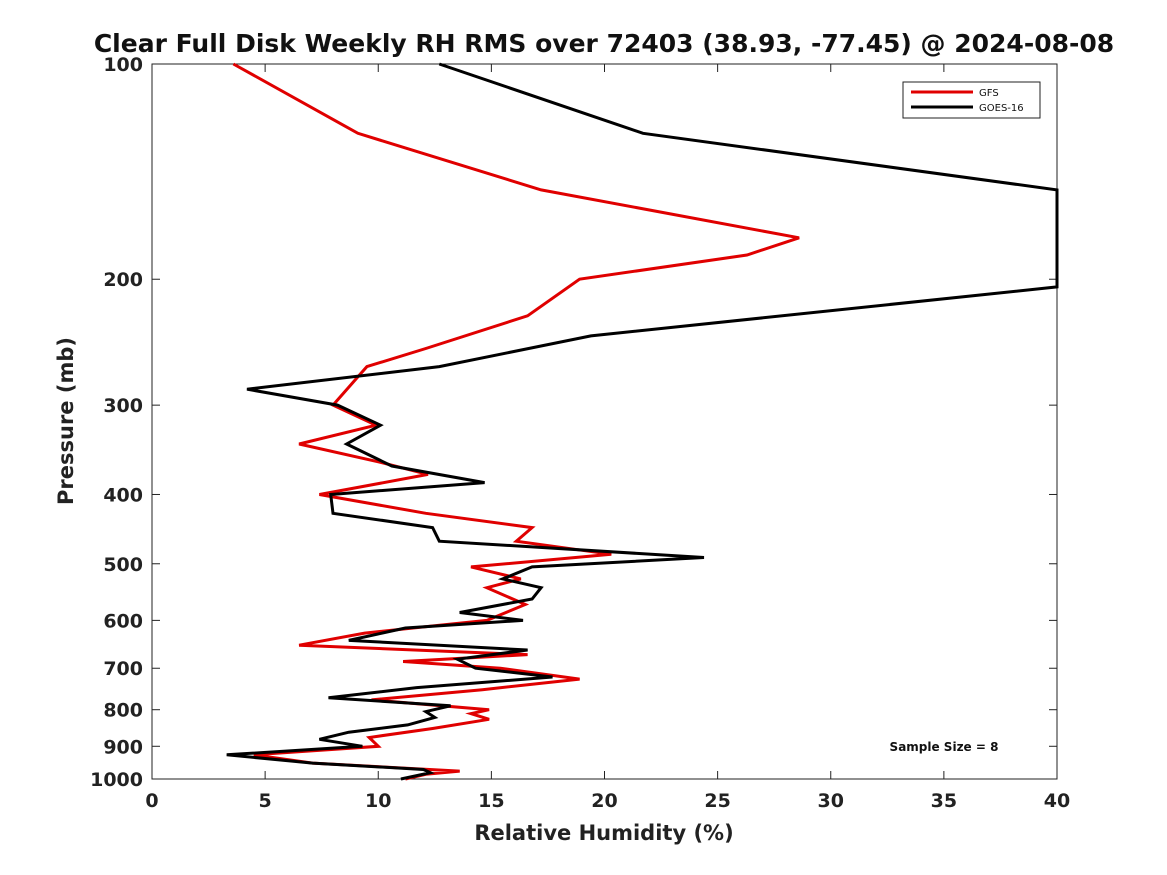 The height and width of the screenshot is (875, 1167). Describe the element at coordinates (604, 801) in the screenshot. I see `x-tick-label: 20` at that location.